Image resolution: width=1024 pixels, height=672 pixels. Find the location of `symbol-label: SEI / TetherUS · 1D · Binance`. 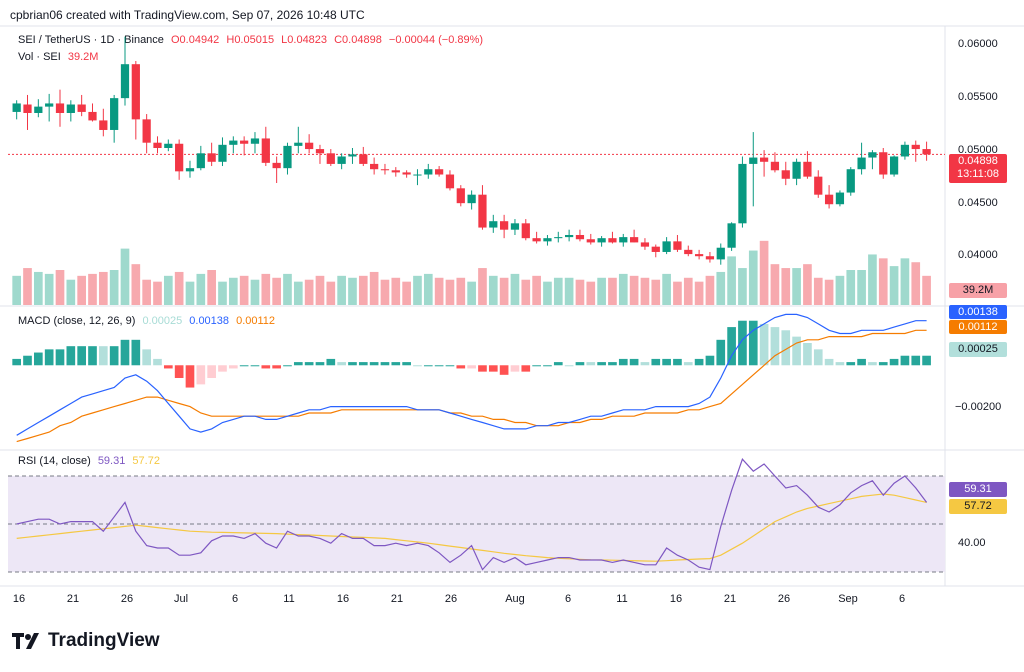

symbol-label: SEI / TetherUS · 1D · Binance is located at coordinates (91, 40).